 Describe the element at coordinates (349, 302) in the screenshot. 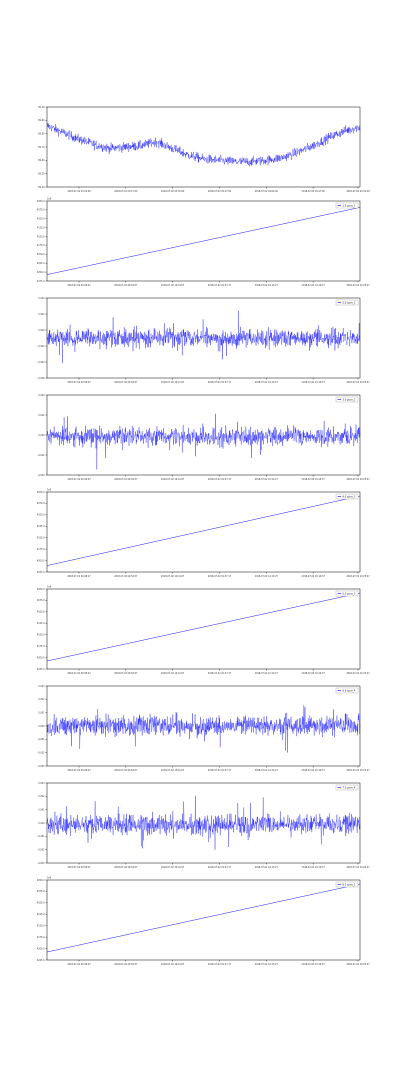

I see `legend-label: 2.0 xpos_2` at that location.